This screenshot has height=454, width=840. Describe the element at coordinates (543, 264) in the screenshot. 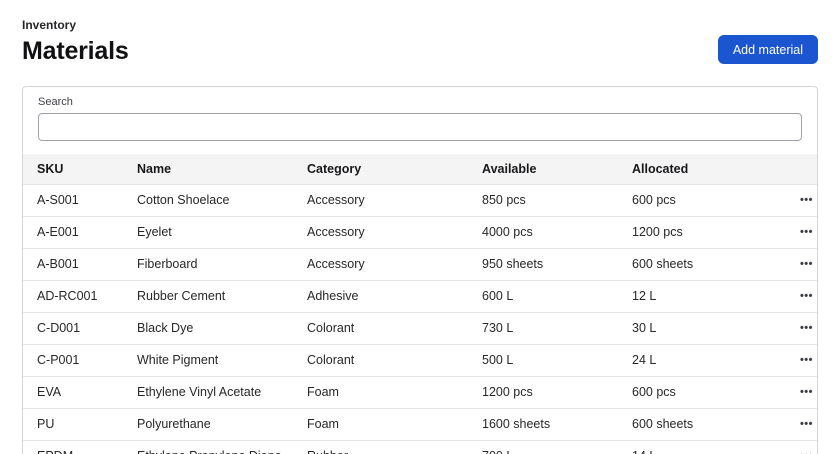

I see `cell-available: 950 sheets` at that location.